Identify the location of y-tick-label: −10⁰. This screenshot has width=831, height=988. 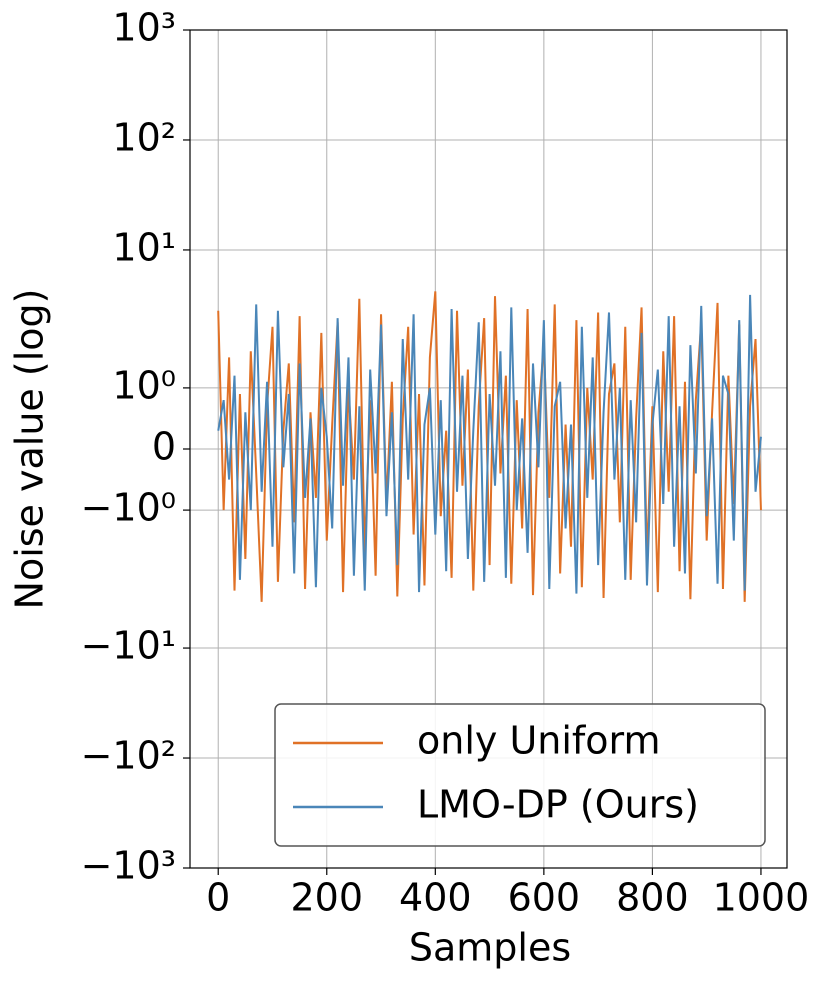
(128, 508).